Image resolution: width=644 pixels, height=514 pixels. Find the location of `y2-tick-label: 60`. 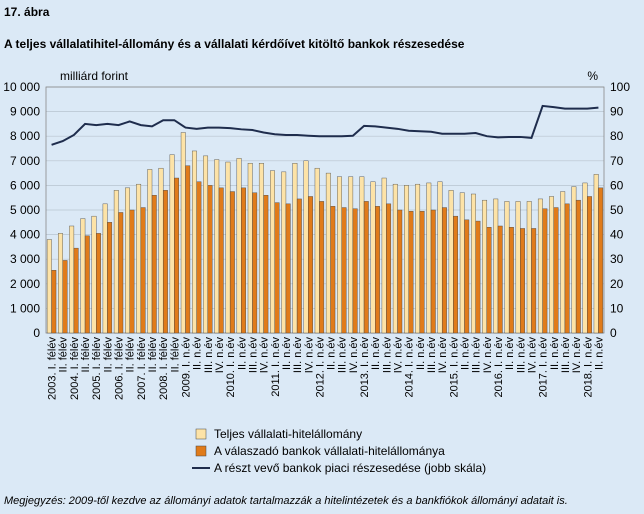

y2-tick-label: 60 is located at coordinates (617, 185).